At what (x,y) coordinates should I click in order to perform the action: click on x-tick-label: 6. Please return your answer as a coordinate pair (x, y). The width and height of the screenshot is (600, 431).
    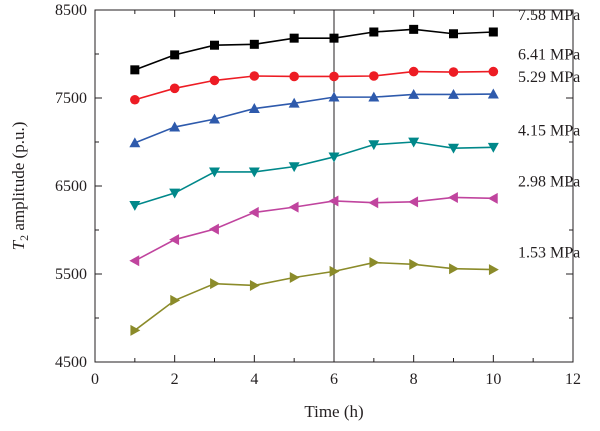
    Looking at the image, I should click on (334, 379).